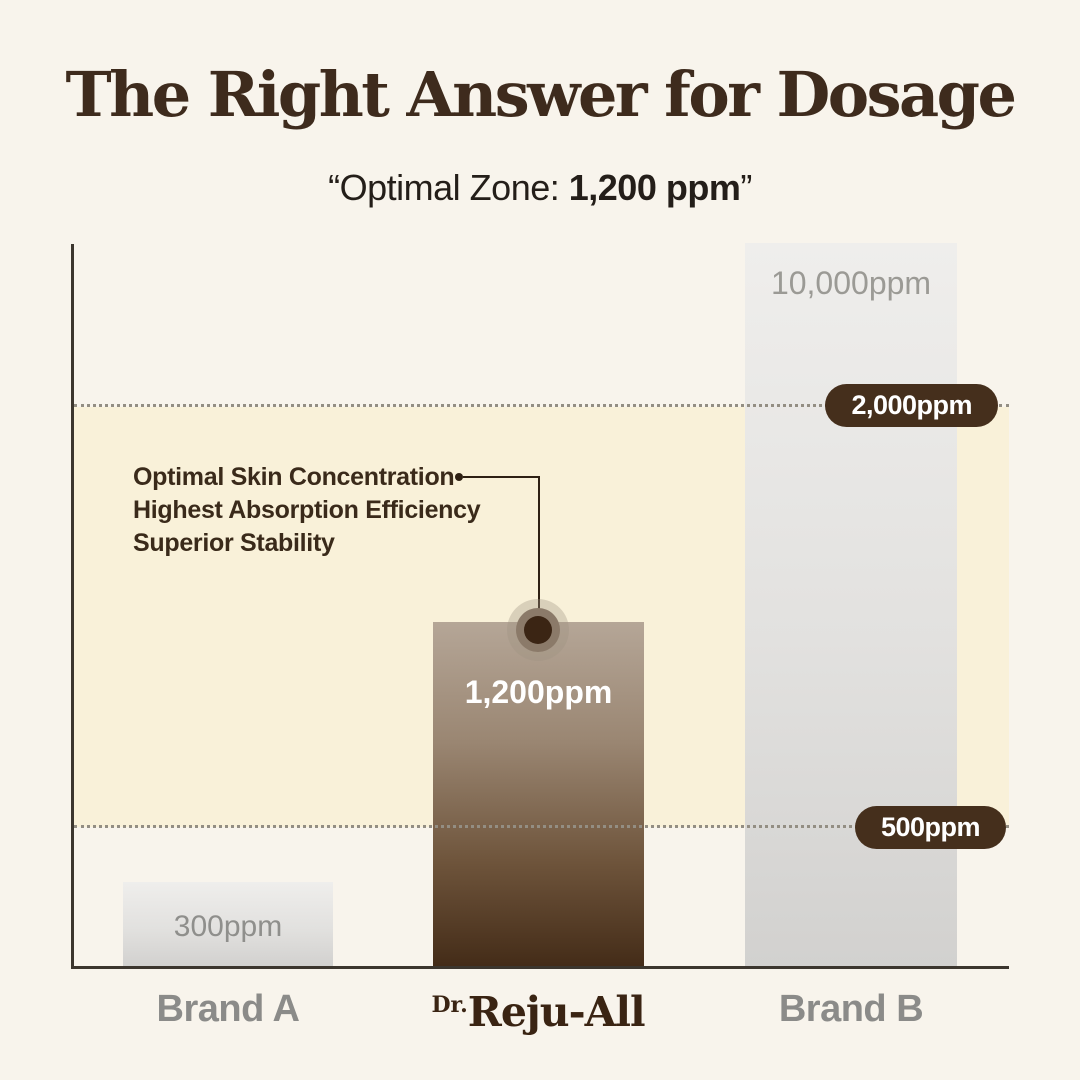 Image resolution: width=1080 pixels, height=1080 pixels. I want to click on category-label-reju-all-logo: Dr.Reju-All, so click(538, 1012).